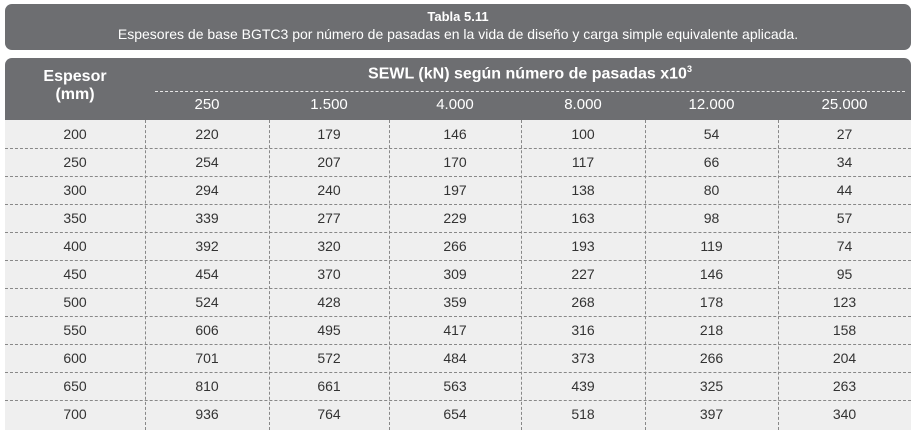 The width and height of the screenshot is (920, 442). Describe the element at coordinates (207, 414) in the screenshot. I see `sewl-value-cell: 936` at that location.